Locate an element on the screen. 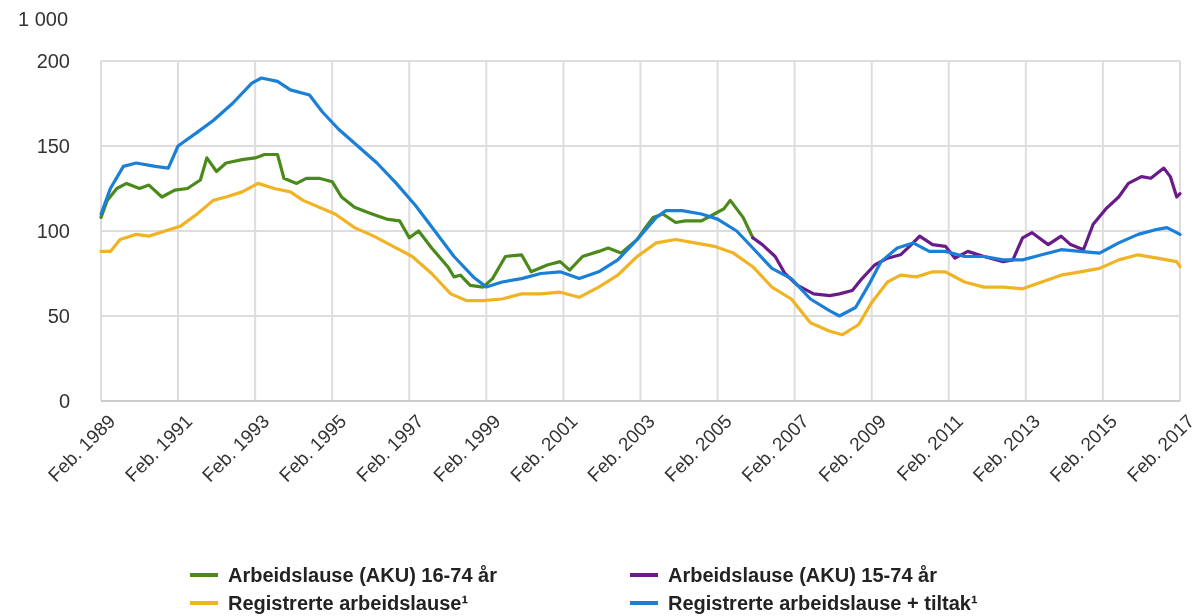  y-tick-label: 200 is located at coordinates (53, 61).